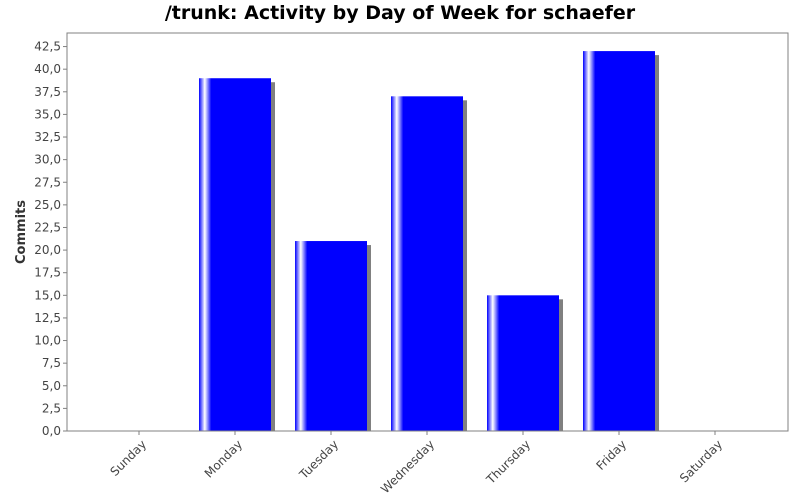 This screenshot has height=500, width=800. I want to click on x-tick-label: Sunday, so click(128, 458).